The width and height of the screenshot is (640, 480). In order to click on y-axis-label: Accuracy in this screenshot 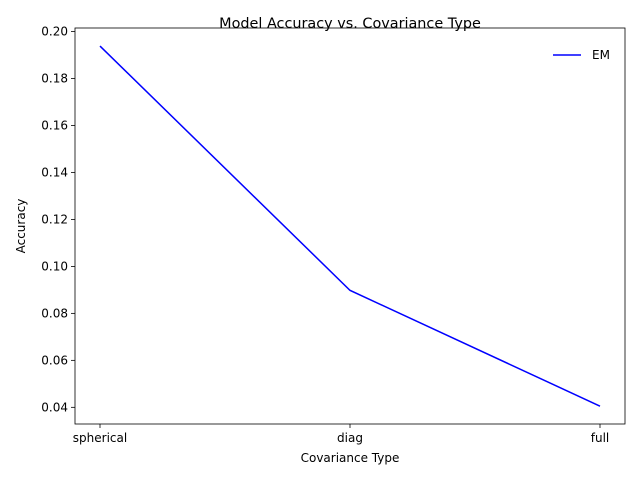, I will do `click(21, 226)`.